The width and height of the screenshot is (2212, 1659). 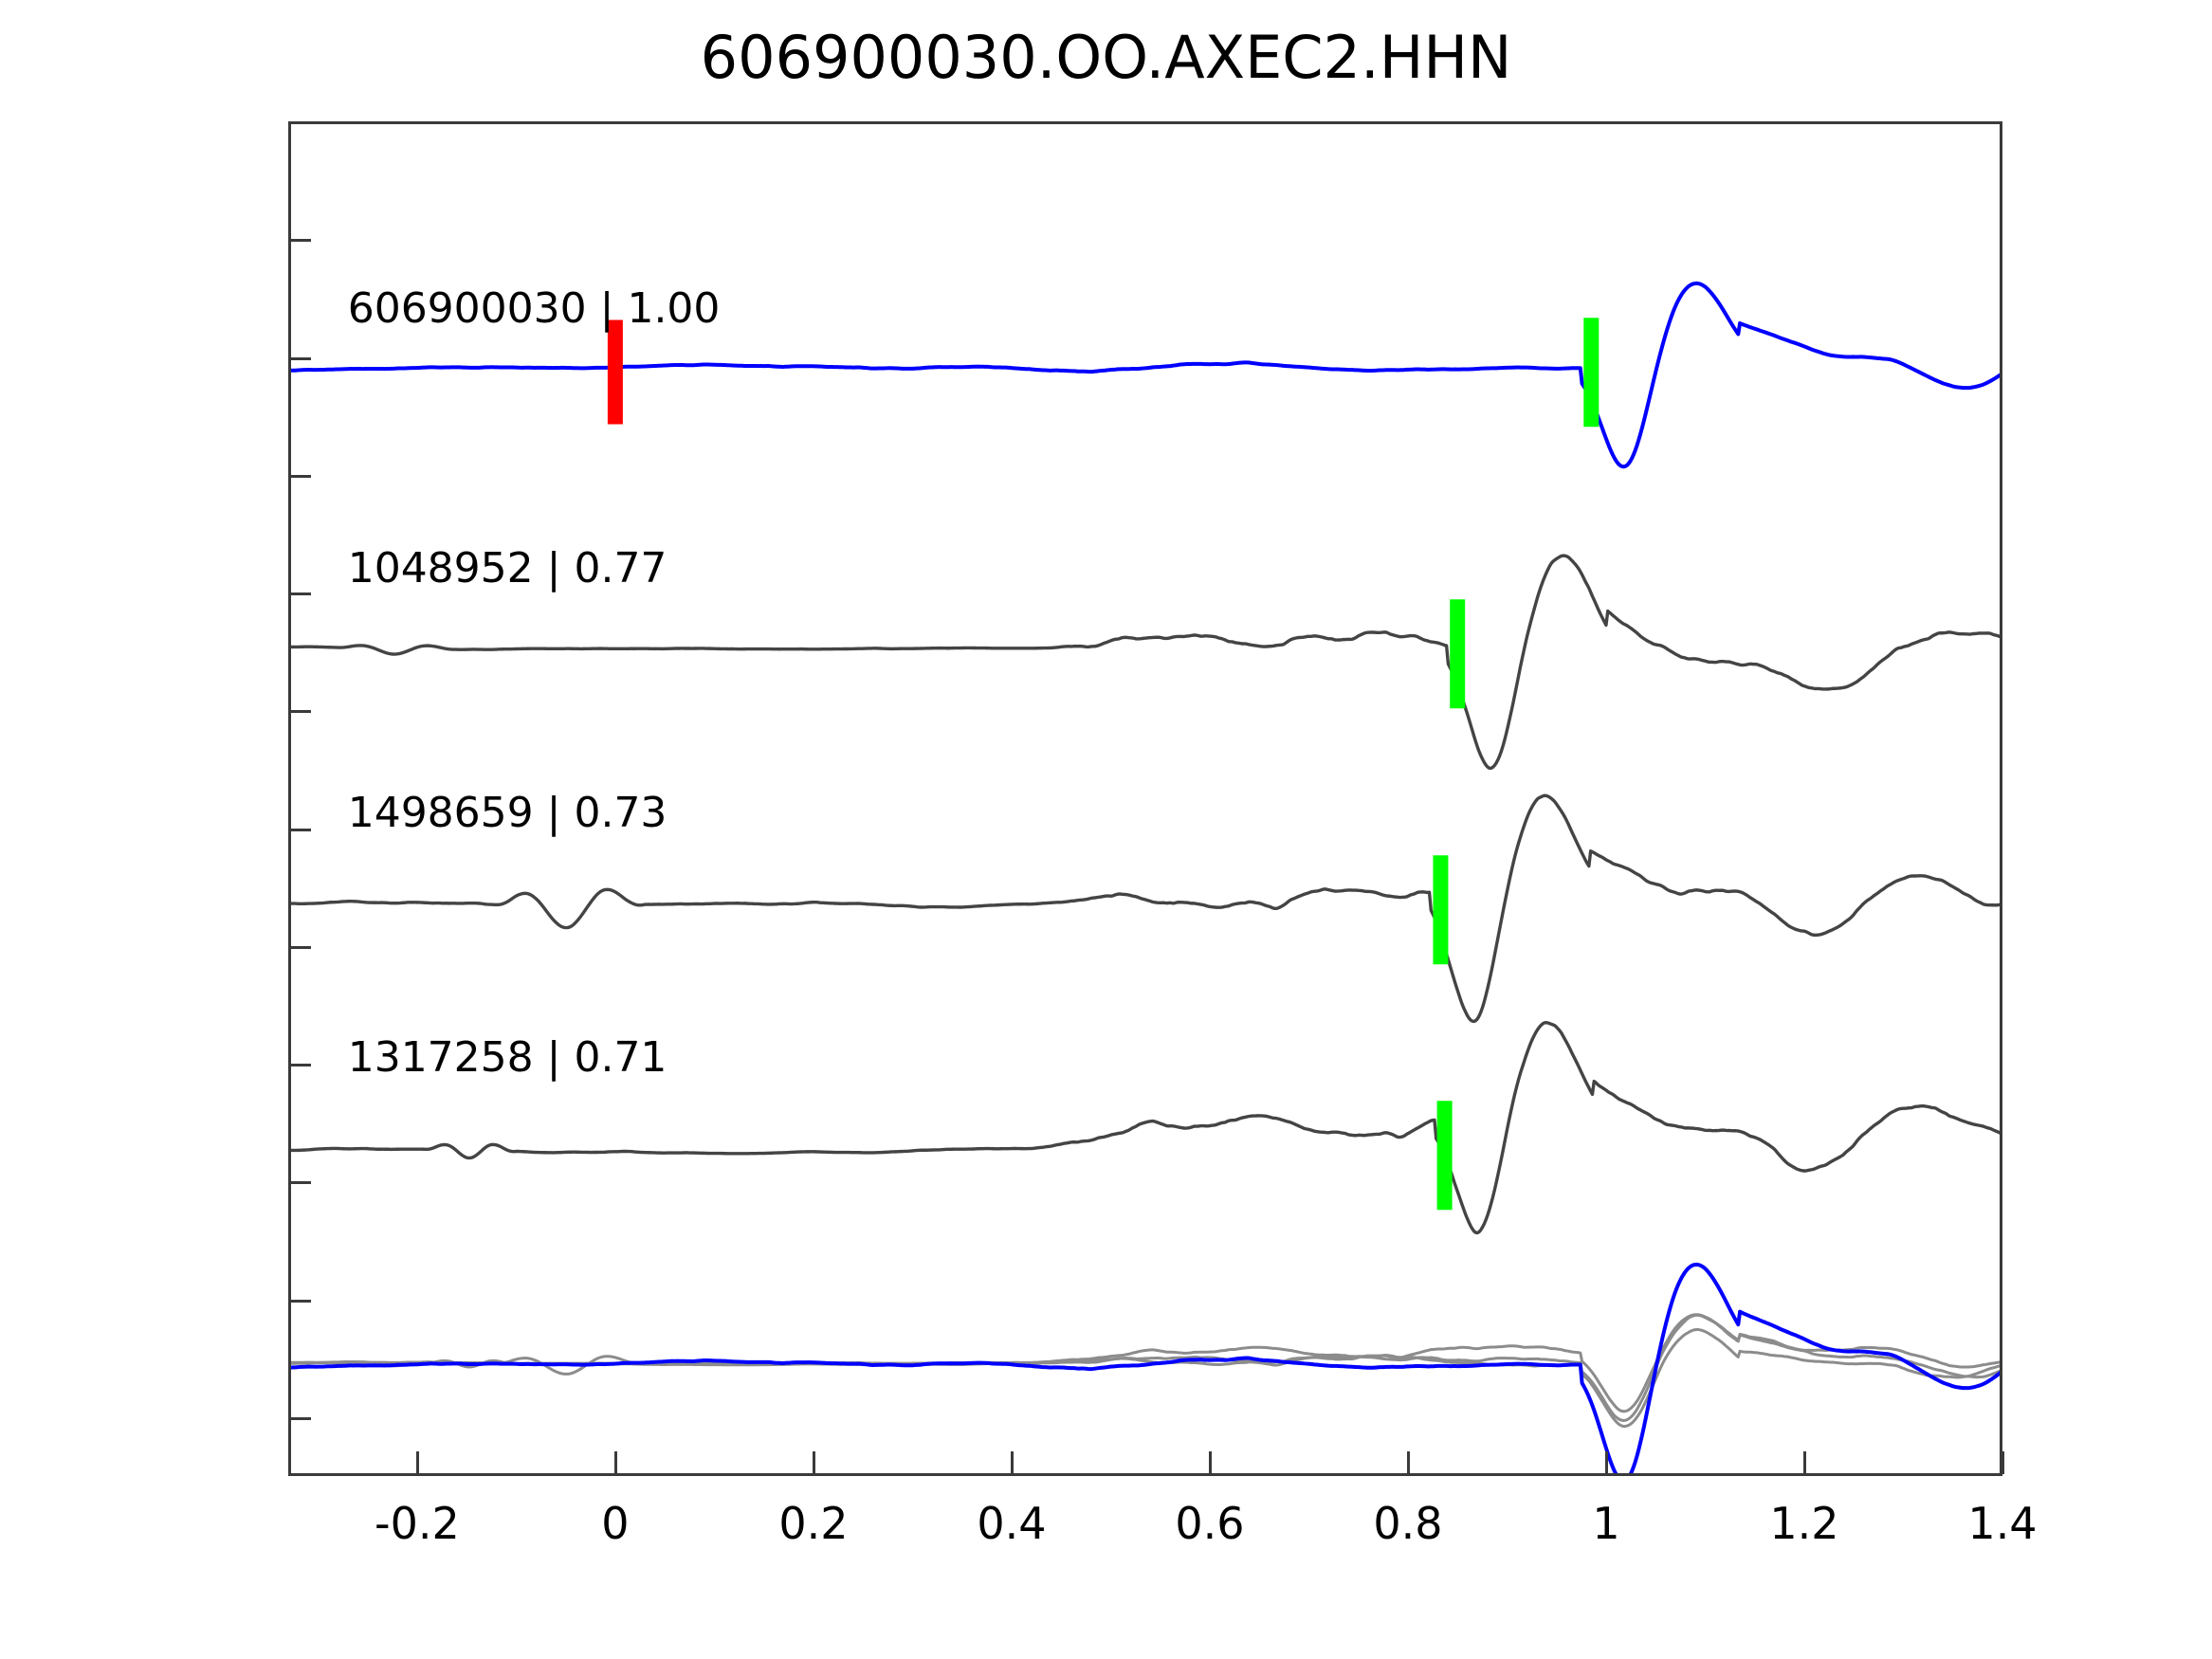 I want to click on trace-label-1317258: 1317258 | 0.71, so click(x=507, y=1057).